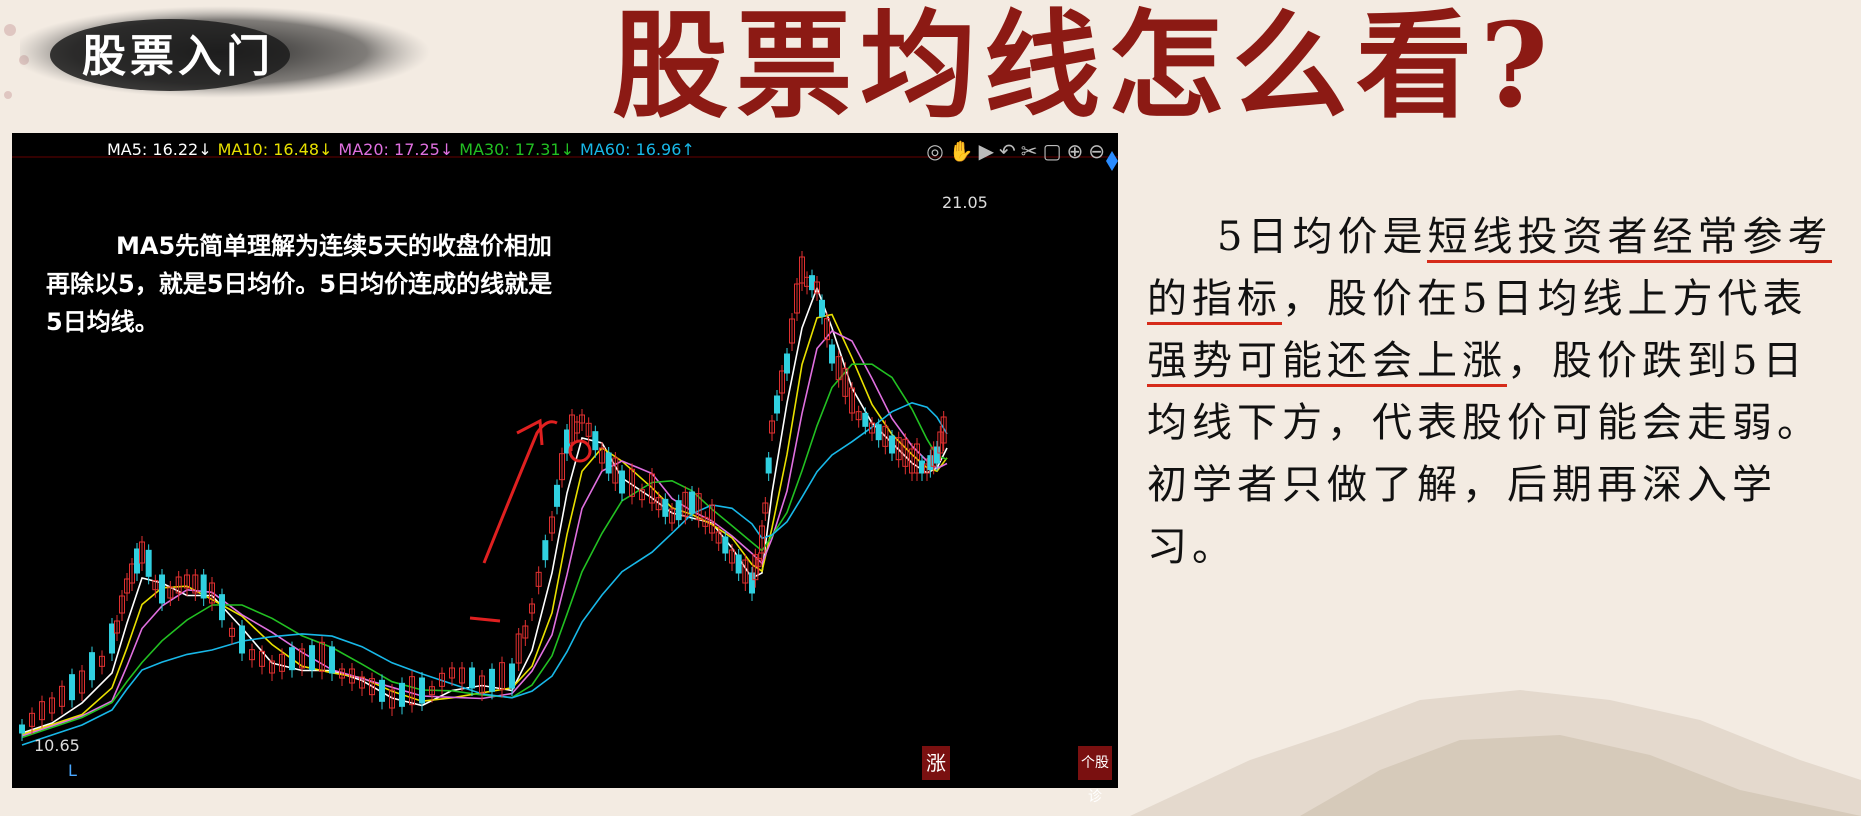 This screenshot has height=816, width=1861. I want to click on chart-toolbar: ◎✋▶↶✂▢⊕⊖, so click(1018, 151).